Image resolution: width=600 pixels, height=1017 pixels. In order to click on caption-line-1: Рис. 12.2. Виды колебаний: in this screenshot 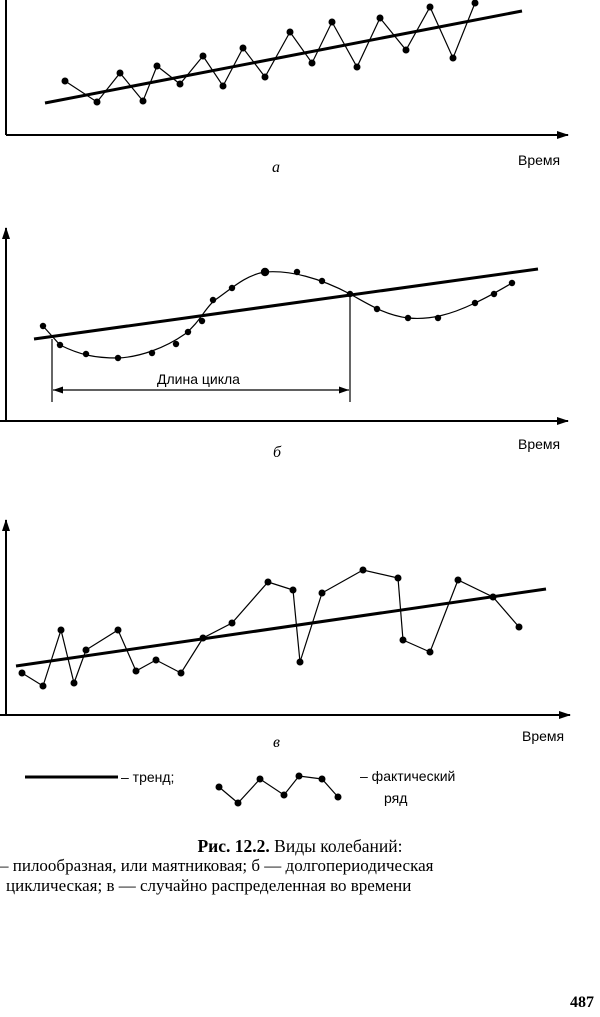, I will do `click(300, 846)`.